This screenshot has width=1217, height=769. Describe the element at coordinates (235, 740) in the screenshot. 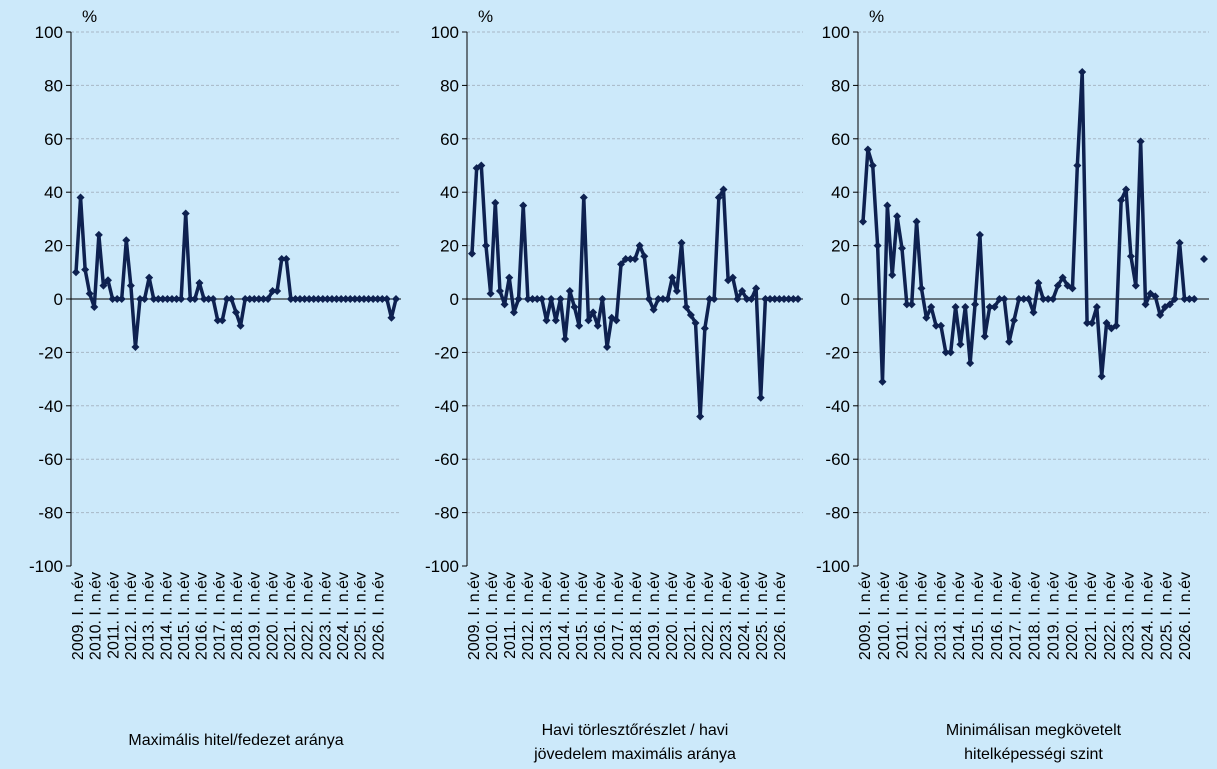

I see `chart-caption: Maximális hitel/fedezet aránya` at that location.